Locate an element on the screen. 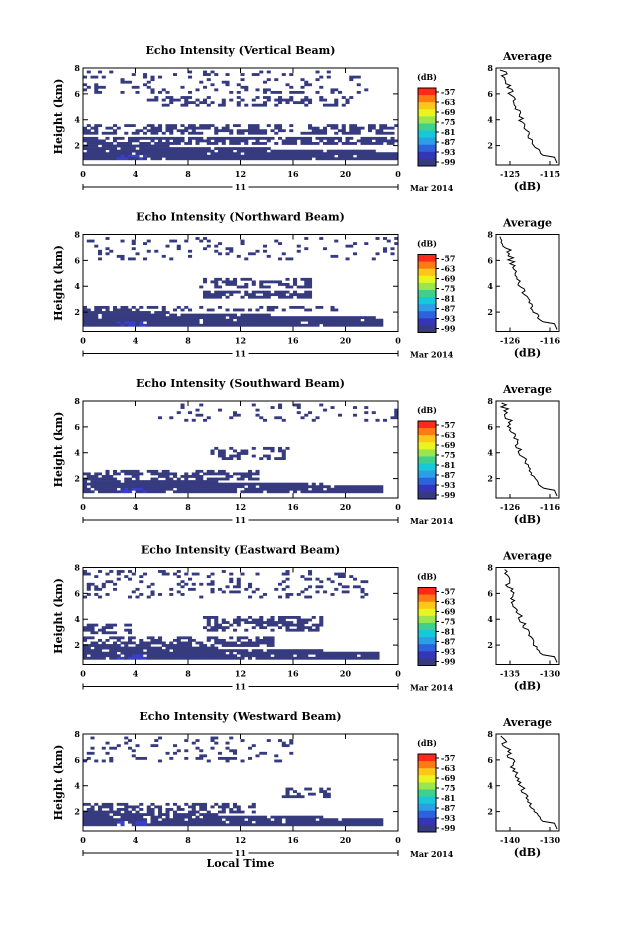 The image size is (618, 929). x-tick-label: 0 is located at coordinates (83, 341).